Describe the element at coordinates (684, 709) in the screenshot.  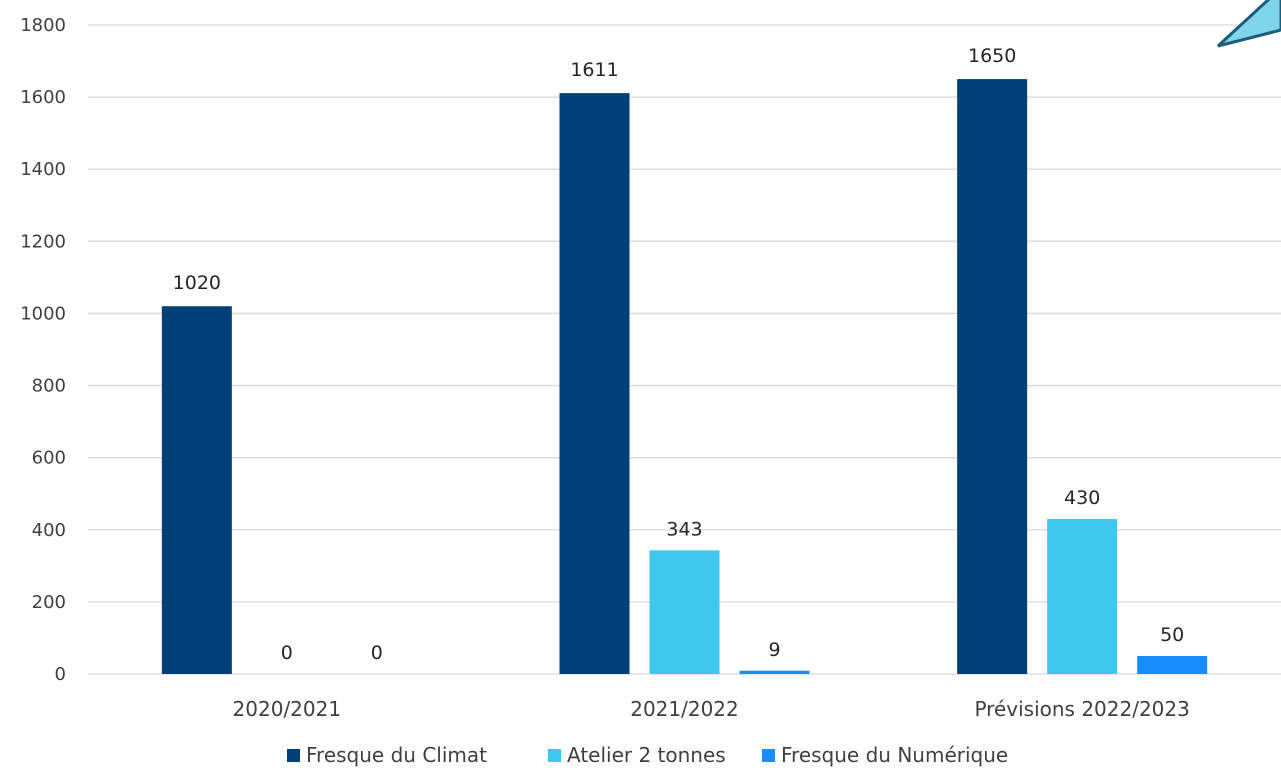
I see `x-category-label: 2021/2022` at that location.